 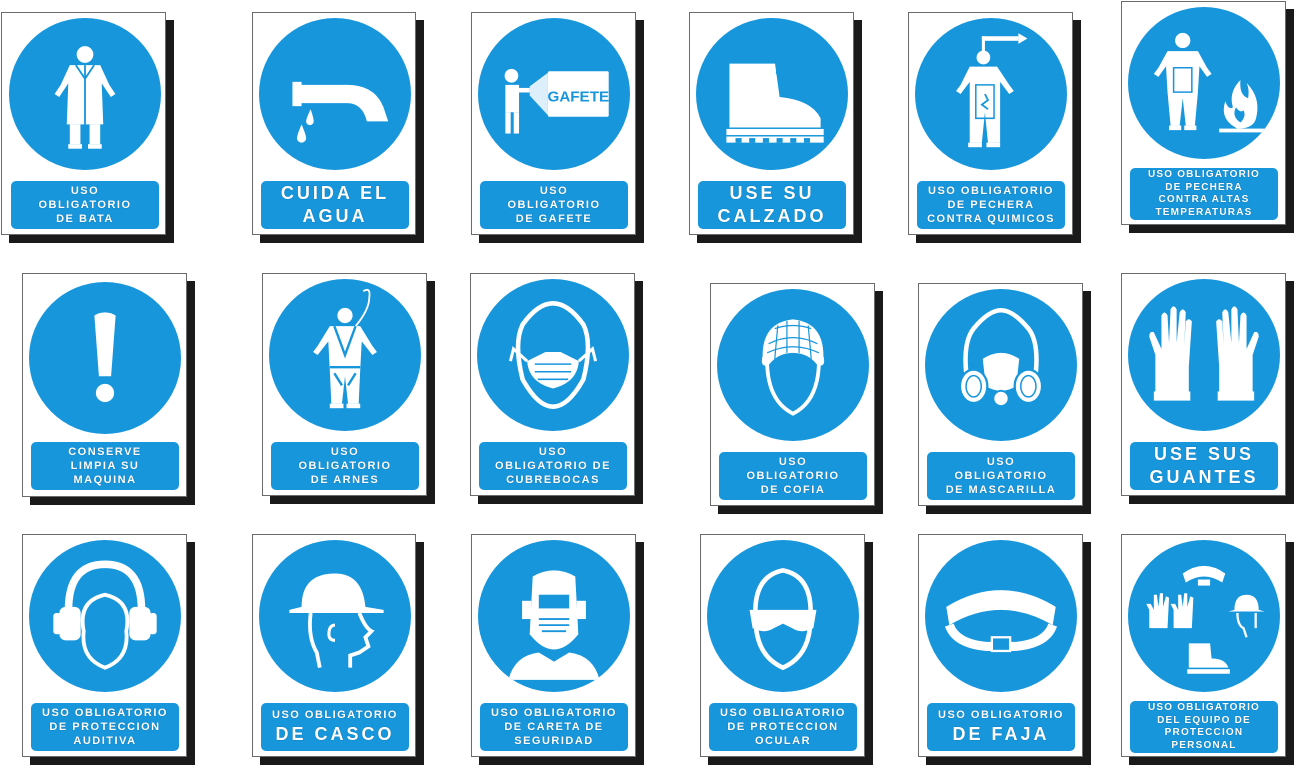 What do you see at coordinates (1001, 727) in the screenshot?
I see `sign-faja-label: USO OBLIGATORIO DE FAJA` at bounding box center [1001, 727].